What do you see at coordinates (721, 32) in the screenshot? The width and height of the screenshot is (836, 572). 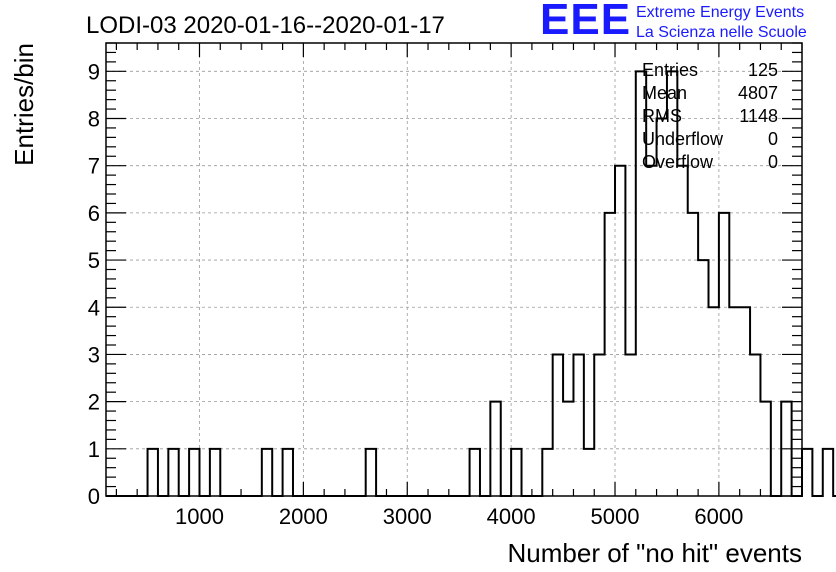 I see `logo-line-2: La Scienza nelle Scuole` at bounding box center [721, 32].